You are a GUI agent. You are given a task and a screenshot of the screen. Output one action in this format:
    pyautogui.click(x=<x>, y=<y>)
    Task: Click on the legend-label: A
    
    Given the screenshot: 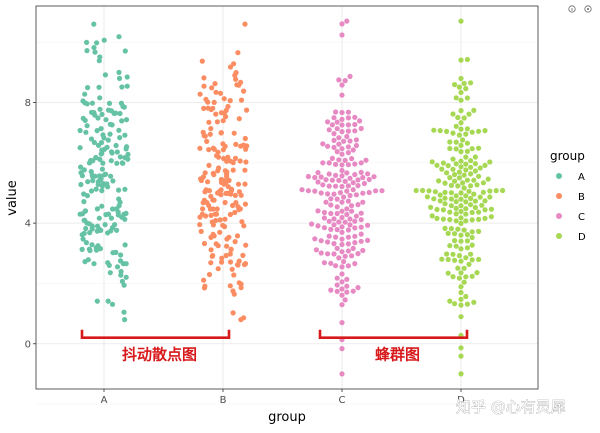 What is the action you would take?
    pyautogui.click(x=581, y=177)
    